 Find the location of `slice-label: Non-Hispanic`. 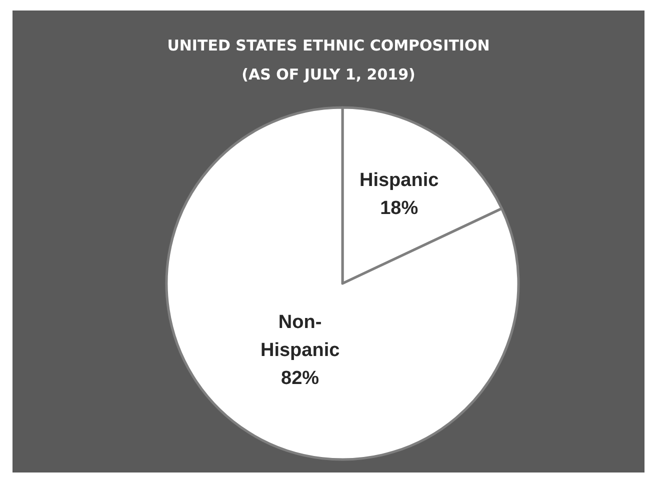

slice-label: Non-Hispanic is located at coordinates (300, 336).